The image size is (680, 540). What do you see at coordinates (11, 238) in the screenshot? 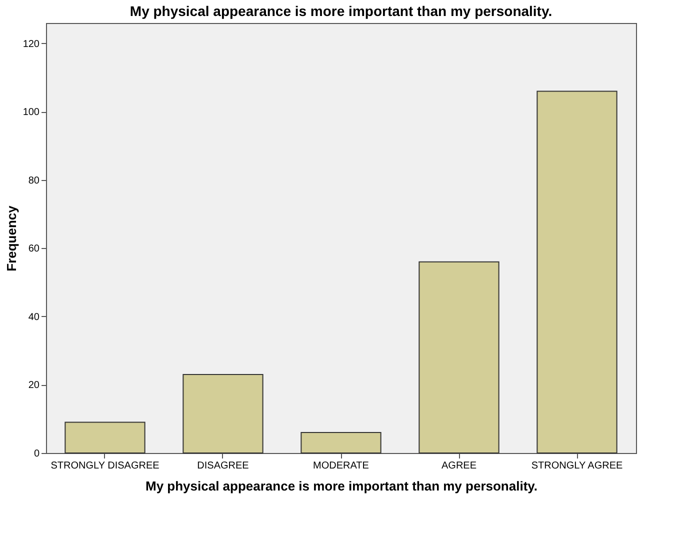
I see `y-axis-title: Frequency` at bounding box center [11, 238].